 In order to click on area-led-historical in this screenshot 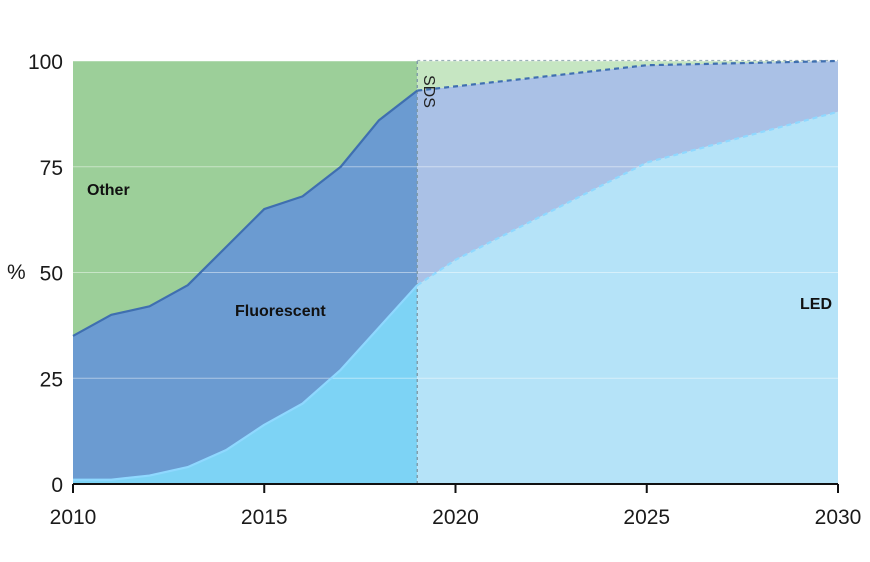, I will do `click(245, 384)`.